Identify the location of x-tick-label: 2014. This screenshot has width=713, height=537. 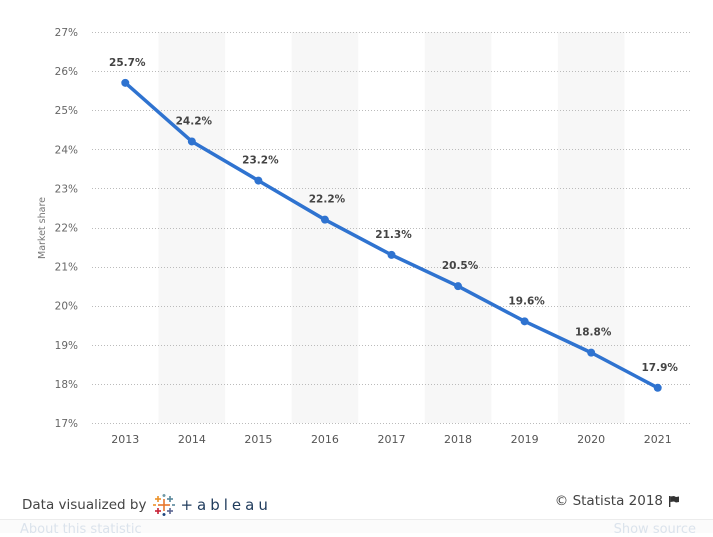
(192, 439).